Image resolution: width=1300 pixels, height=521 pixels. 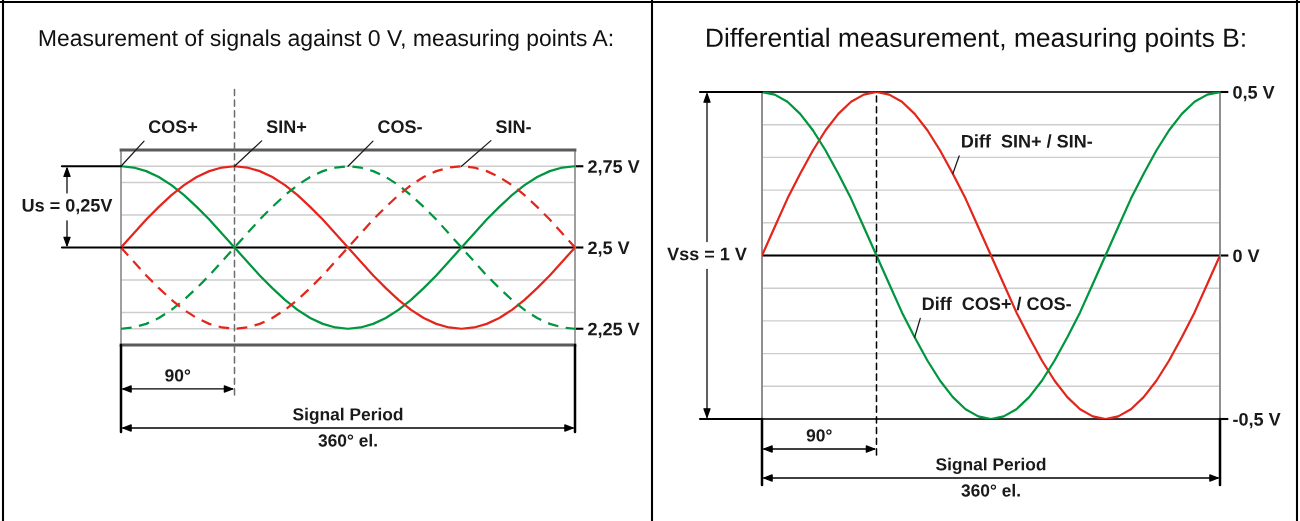 I want to click on y-tick-label: 2,25 V, so click(x=614, y=330).